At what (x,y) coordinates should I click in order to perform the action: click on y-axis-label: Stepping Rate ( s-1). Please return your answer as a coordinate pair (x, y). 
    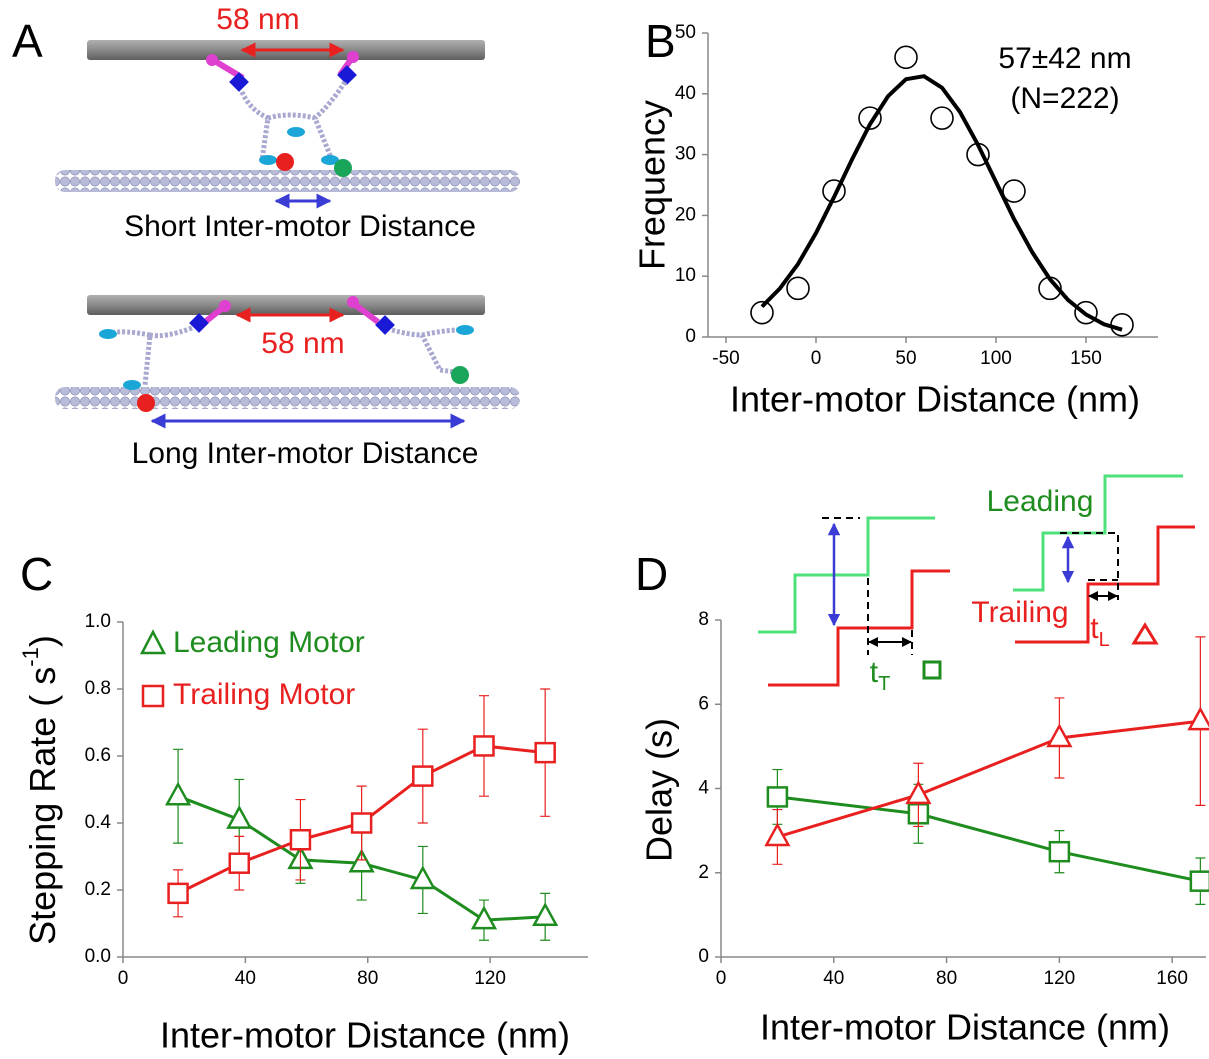
    Looking at the image, I should click on (40, 790).